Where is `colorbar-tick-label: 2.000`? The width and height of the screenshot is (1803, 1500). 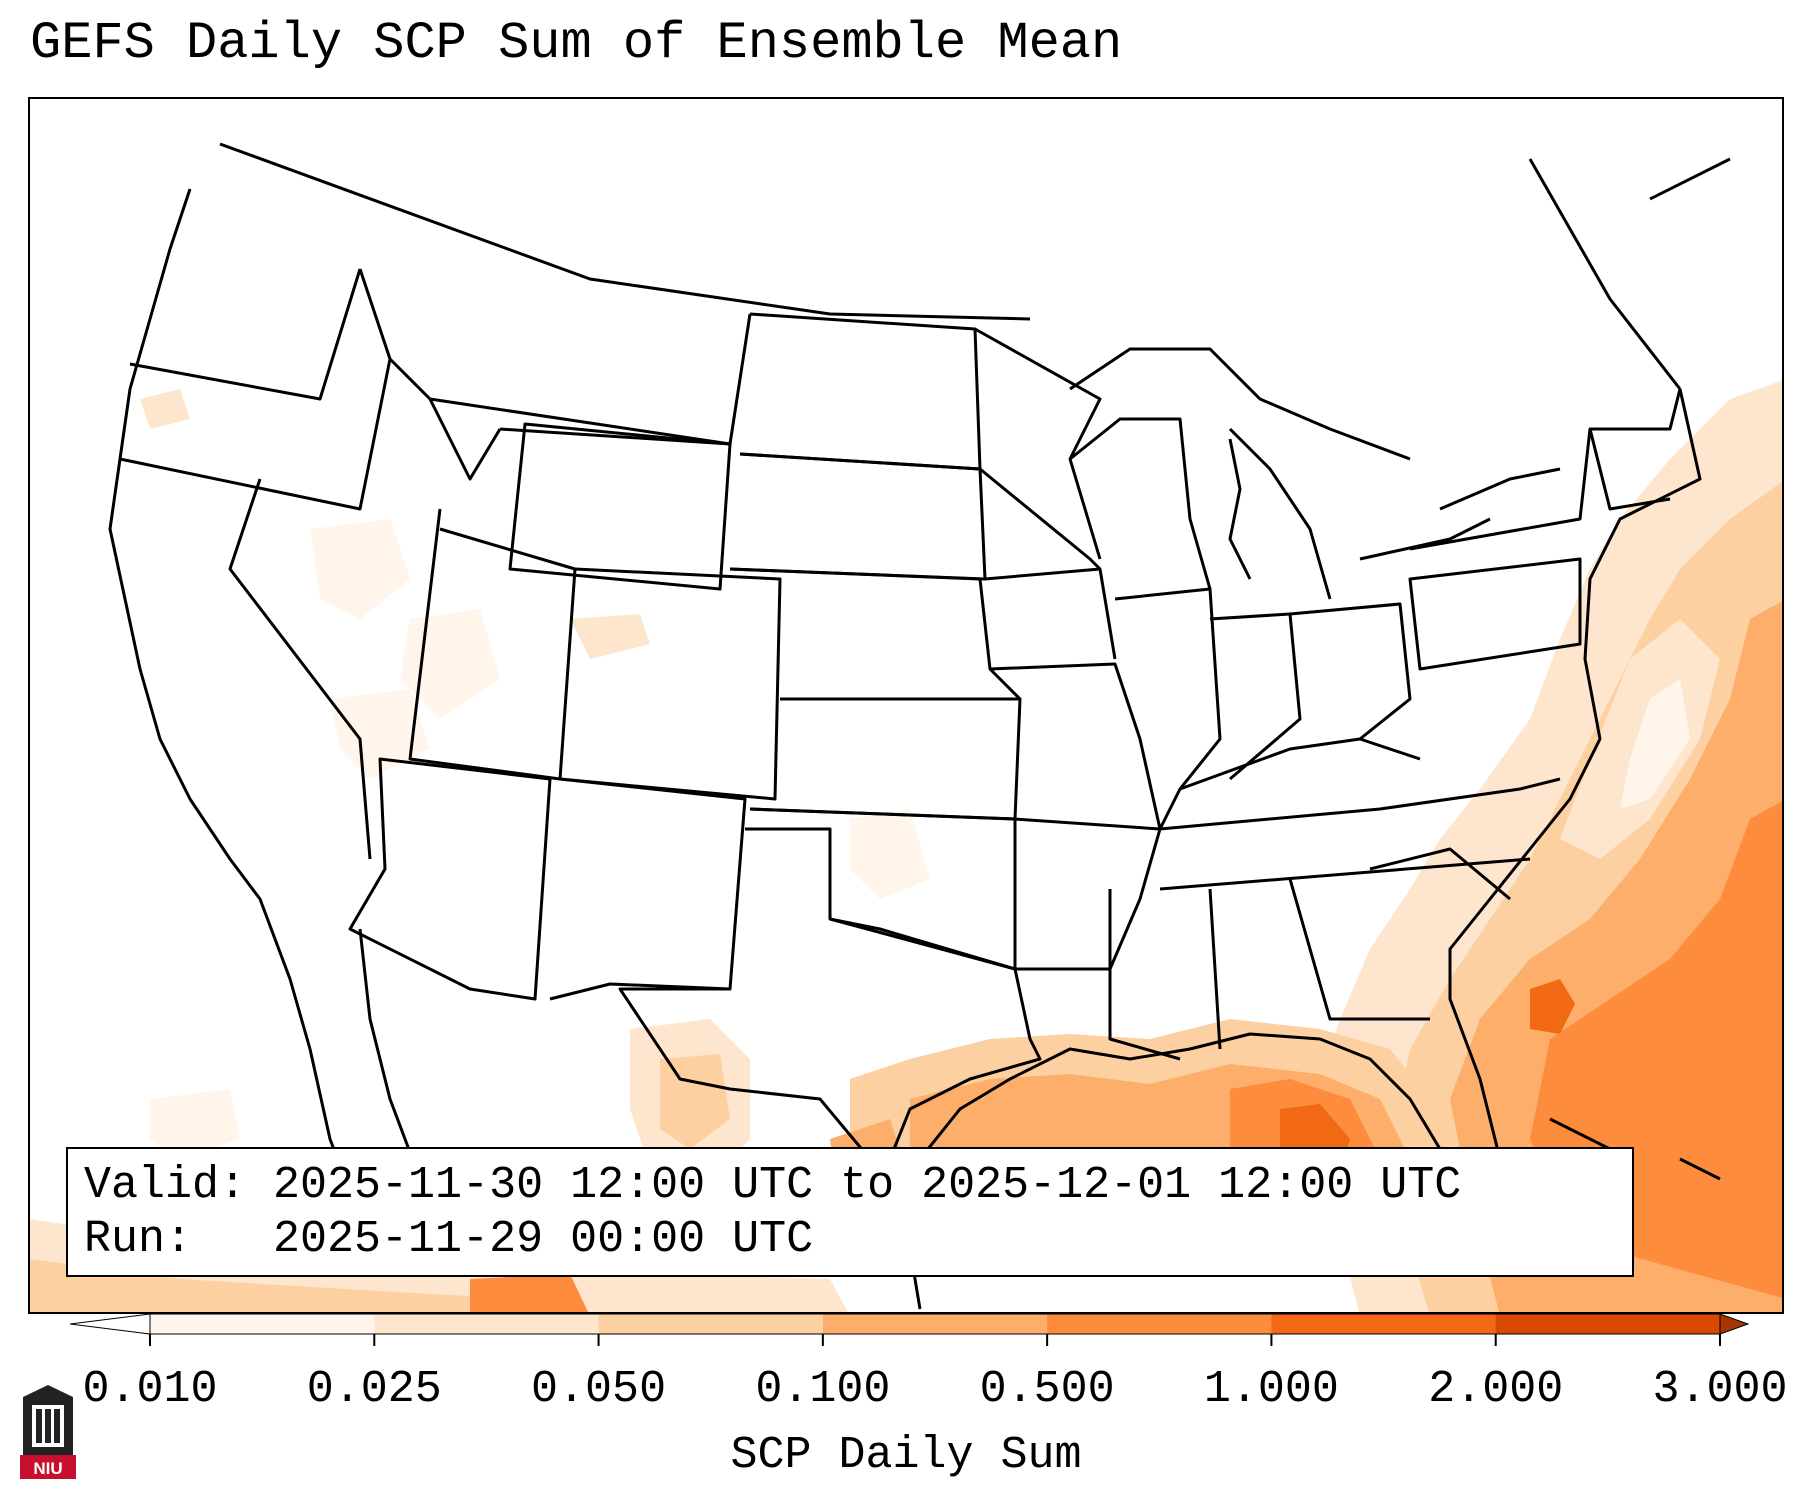 colorbar-tick-label: 2.000 is located at coordinates (1496, 1389).